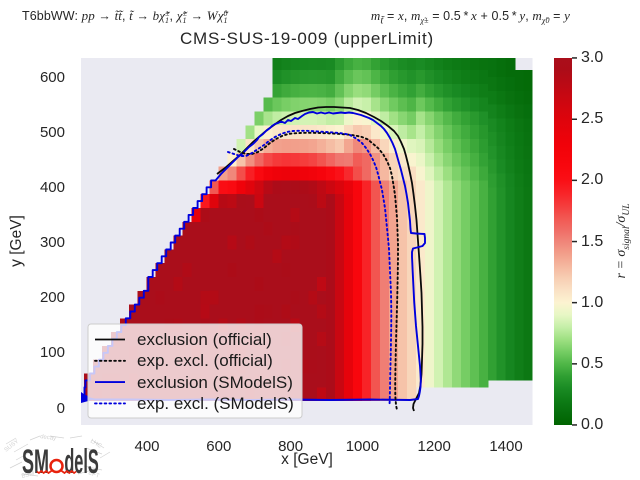 The width and height of the screenshot is (640, 480). I want to click on svg-text: EFT, so click(93, 475).